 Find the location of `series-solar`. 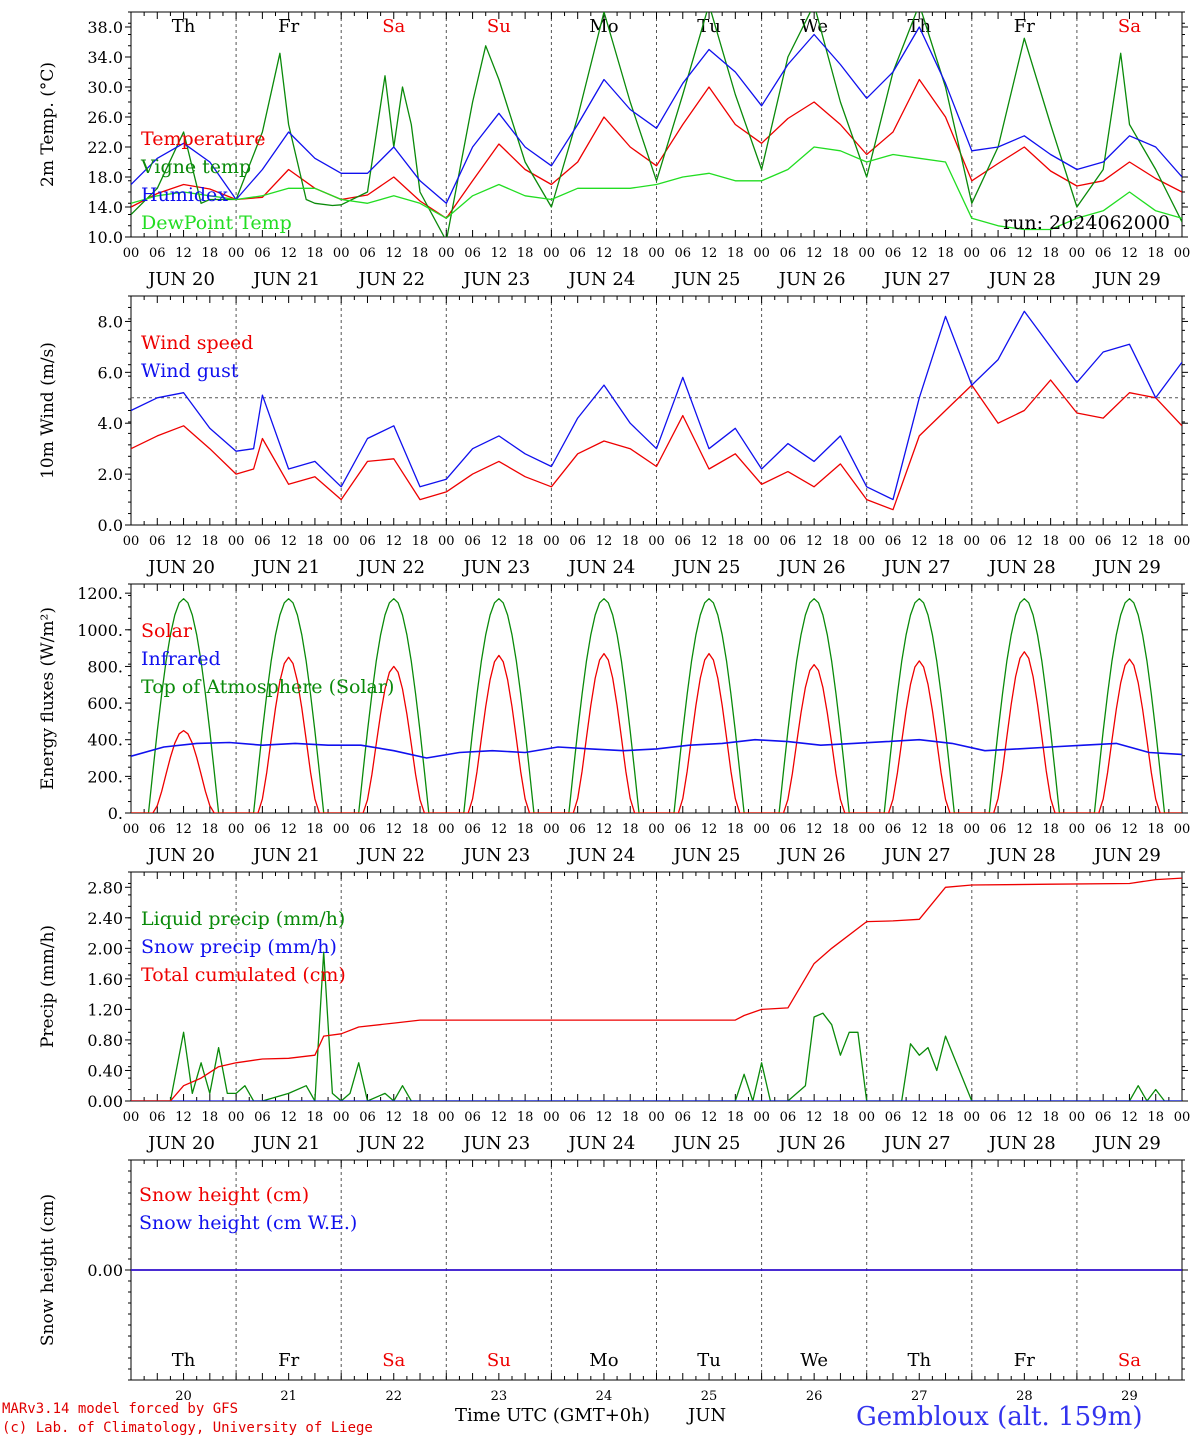

series-solar is located at coordinates (656, 732).